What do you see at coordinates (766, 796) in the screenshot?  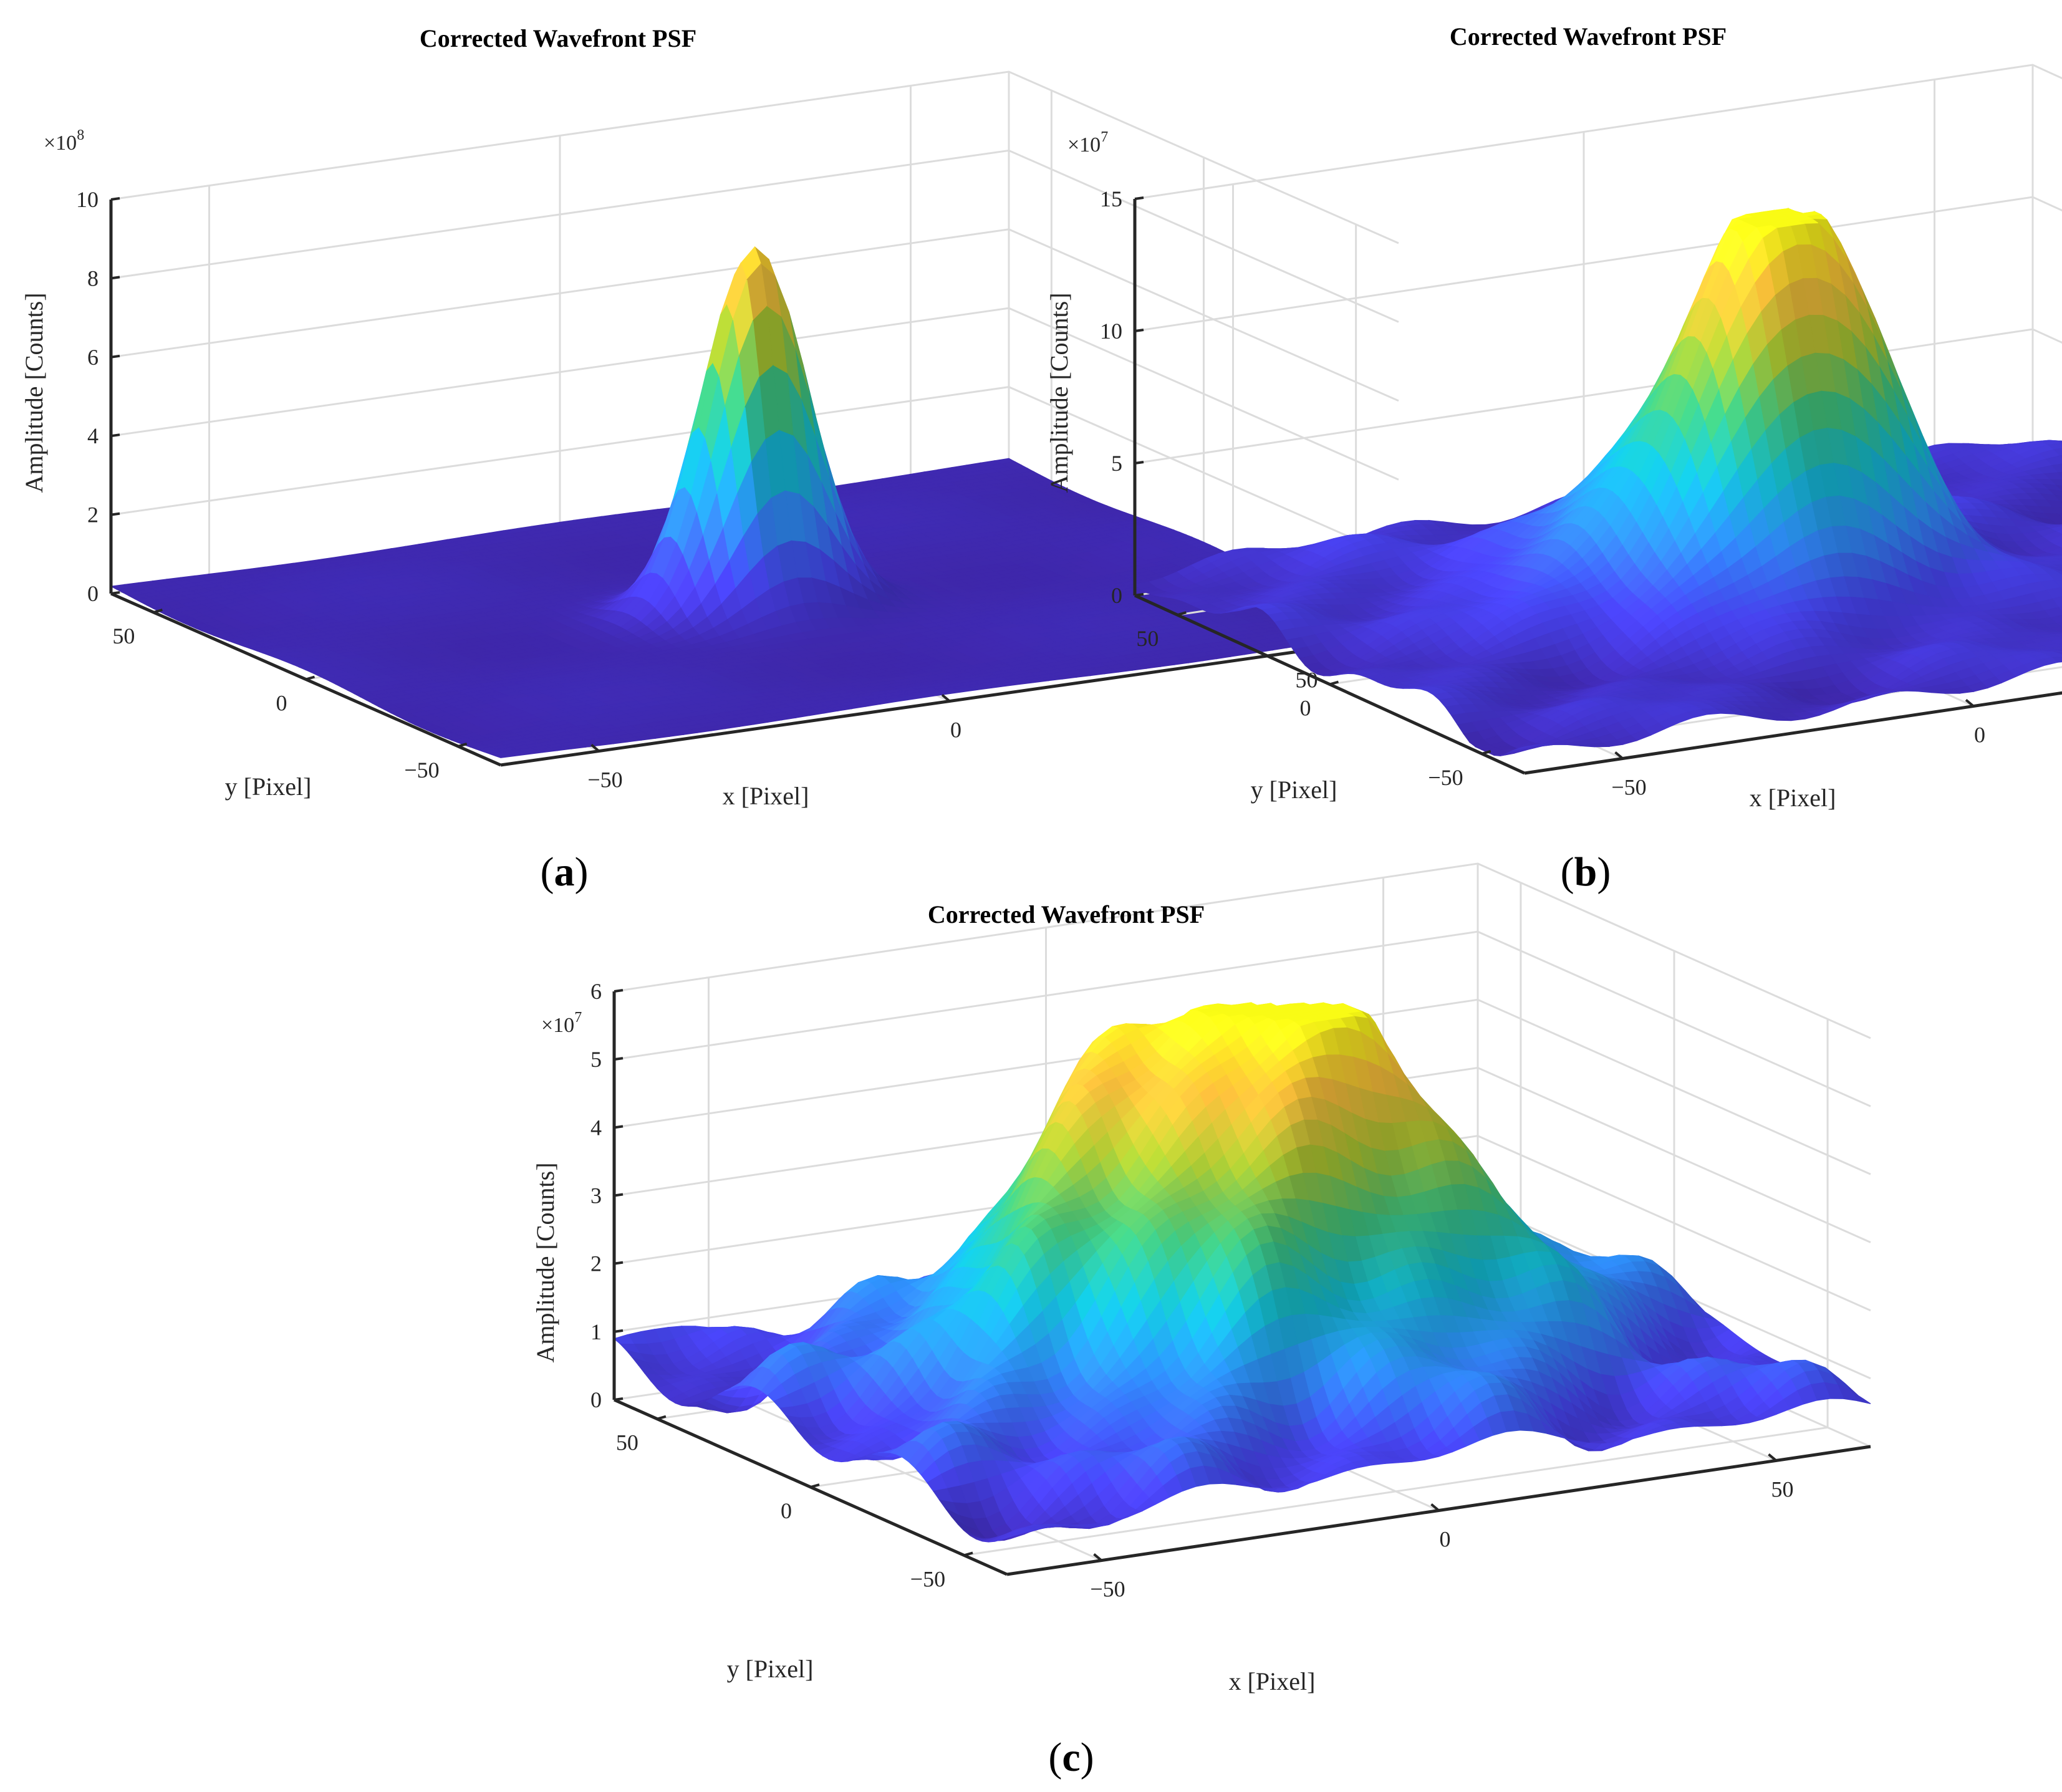 I see `x-axis-label-a: x [Pixel]` at bounding box center [766, 796].